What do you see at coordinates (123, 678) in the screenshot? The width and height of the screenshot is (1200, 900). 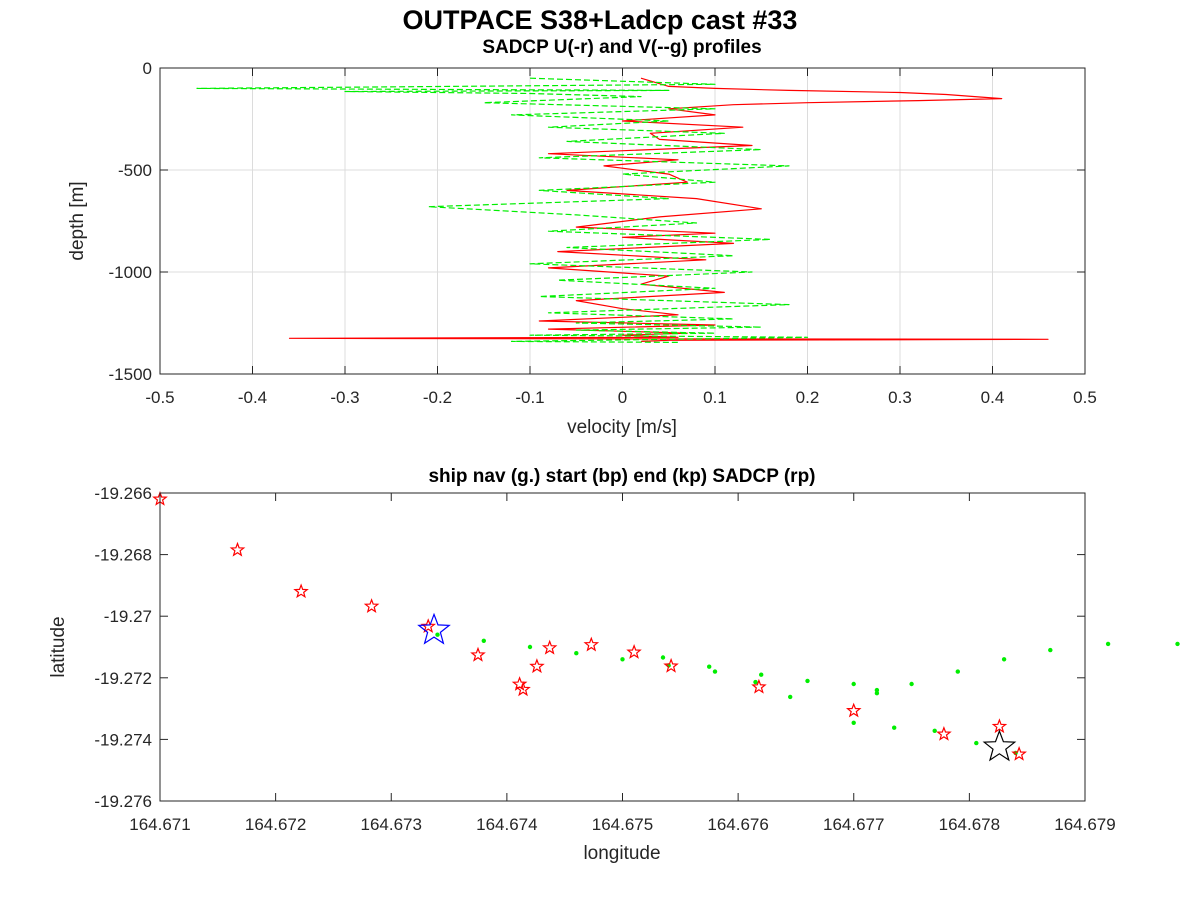 I see `nav-y-tick-label: -19.272` at bounding box center [123, 678].